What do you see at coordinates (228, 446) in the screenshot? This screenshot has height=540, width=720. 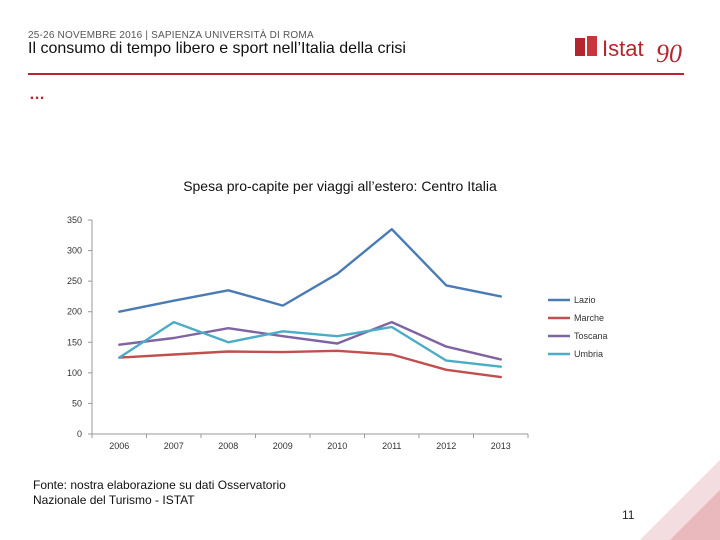 I see `x-tick-label: 2008` at bounding box center [228, 446].